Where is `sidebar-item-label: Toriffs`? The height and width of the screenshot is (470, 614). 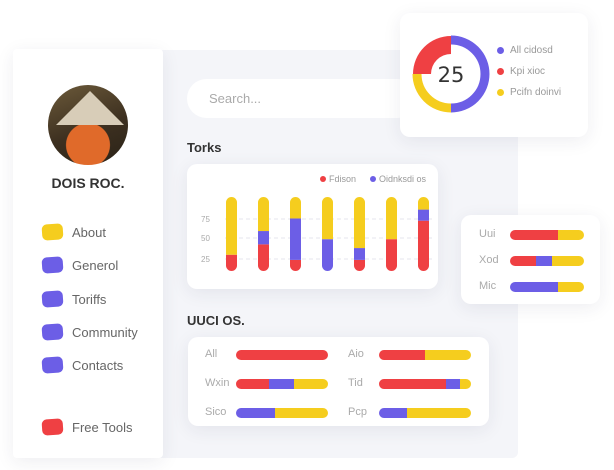
sidebar-item-label: Toriffs is located at coordinates (89, 299).